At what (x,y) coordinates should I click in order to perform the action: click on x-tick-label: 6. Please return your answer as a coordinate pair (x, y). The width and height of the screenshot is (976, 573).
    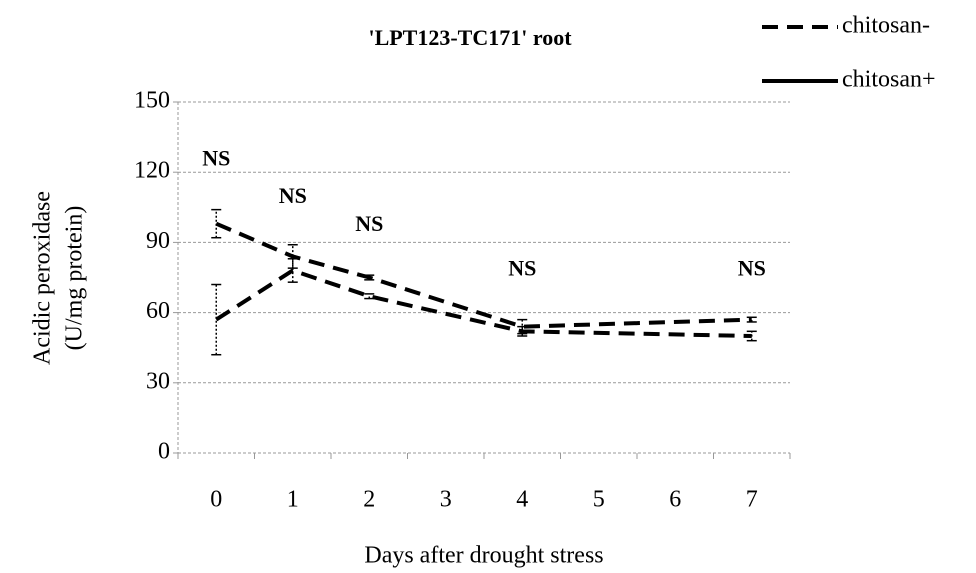
    Looking at the image, I should click on (675, 500).